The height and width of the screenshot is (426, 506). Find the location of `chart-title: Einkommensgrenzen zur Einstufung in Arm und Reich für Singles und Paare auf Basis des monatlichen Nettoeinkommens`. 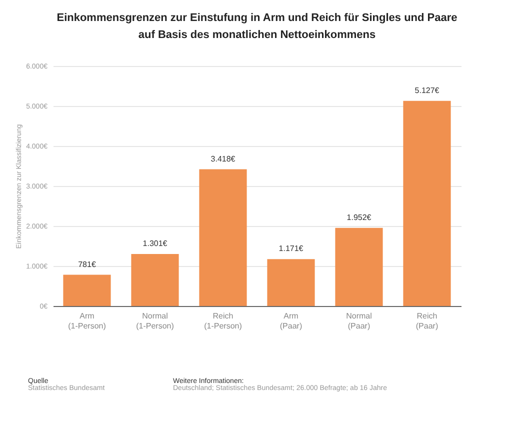

chart-title: Einkommensgrenzen zur Einstufung in Arm und Reich für Singles und Paare auf Basis des monatlichen Nettoeinkommens is located at coordinates (257, 26).